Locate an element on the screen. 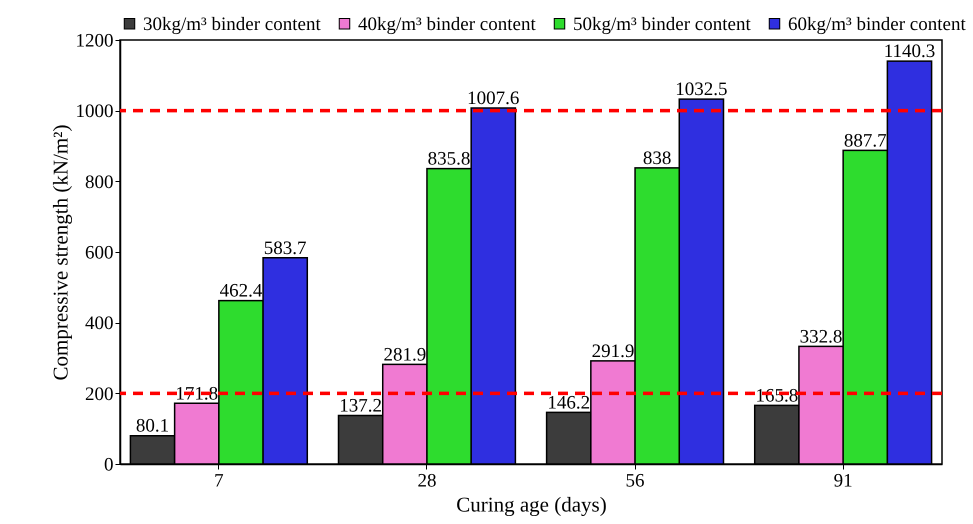 Image resolution: width=973 pixels, height=524 pixels. x-axis-title: Curing age (days) is located at coordinates (531, 504).